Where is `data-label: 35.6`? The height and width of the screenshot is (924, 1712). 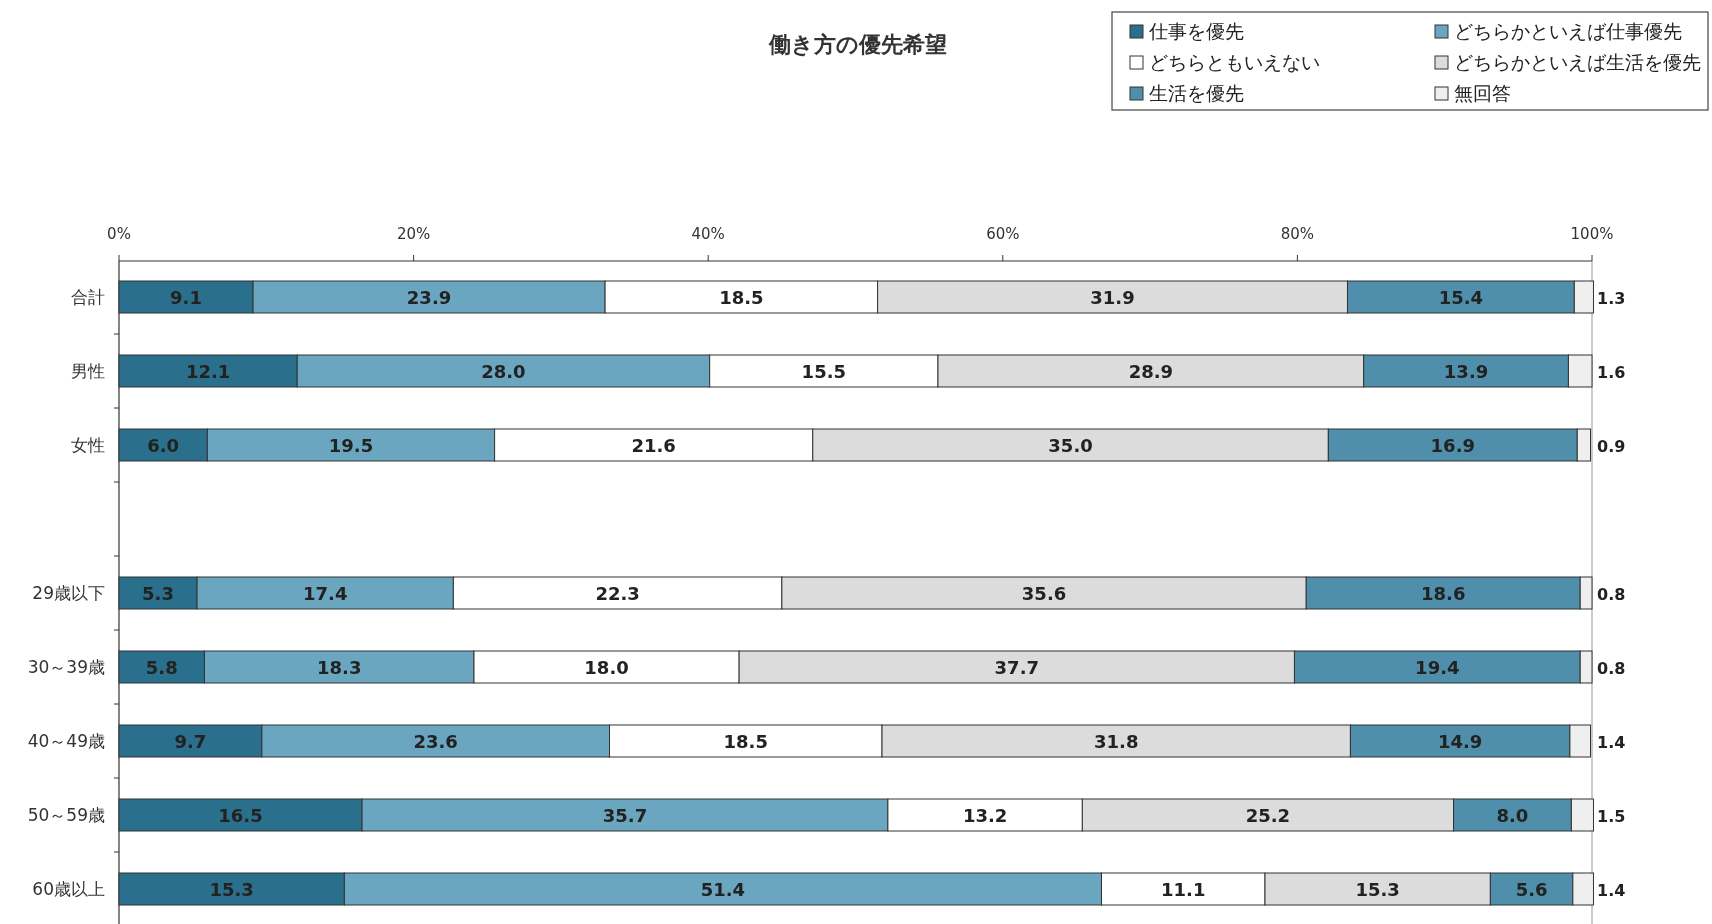 data-label: 35.6 is located at coordinates (1044, 593).